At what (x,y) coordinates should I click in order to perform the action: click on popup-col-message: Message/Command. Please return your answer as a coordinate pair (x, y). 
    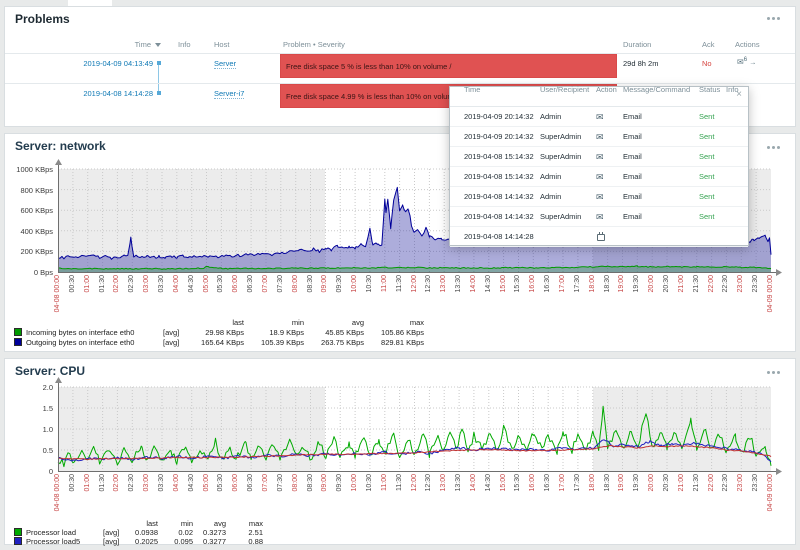
    Looking at the image, I should click on (657, 89).